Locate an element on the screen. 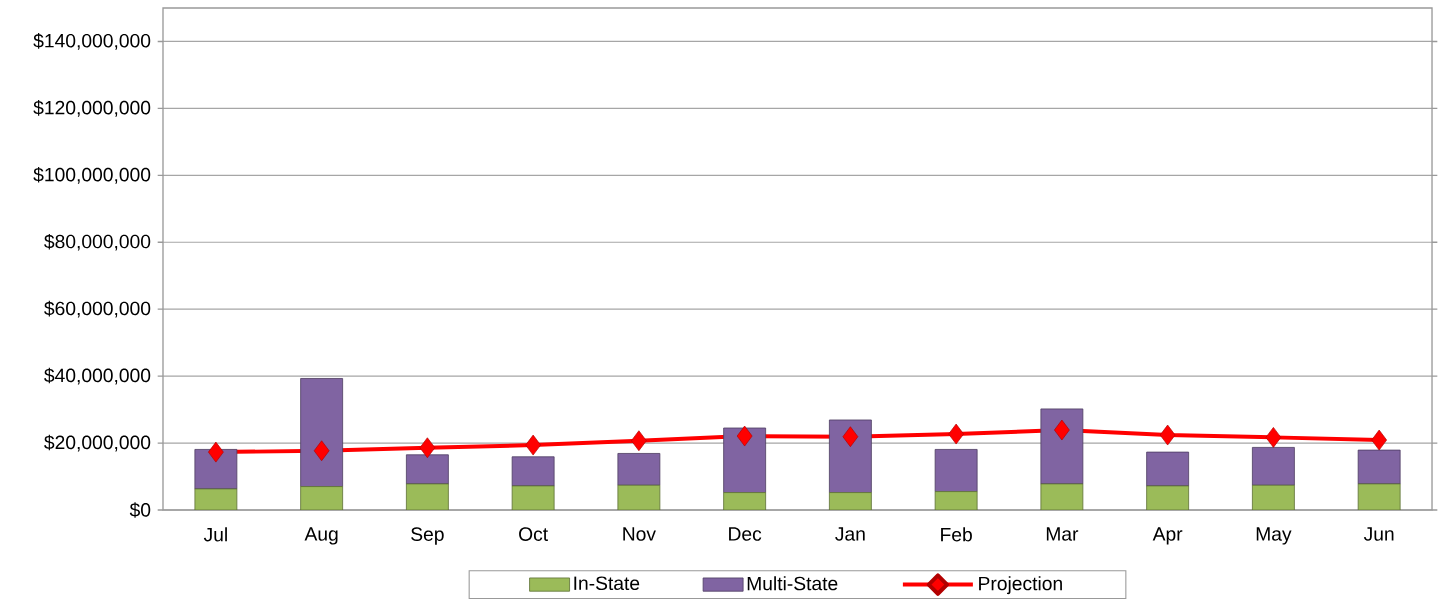 This screenshot has width=1439, height=611. x-tick-label: Oct is located at coordinates (533, 534).